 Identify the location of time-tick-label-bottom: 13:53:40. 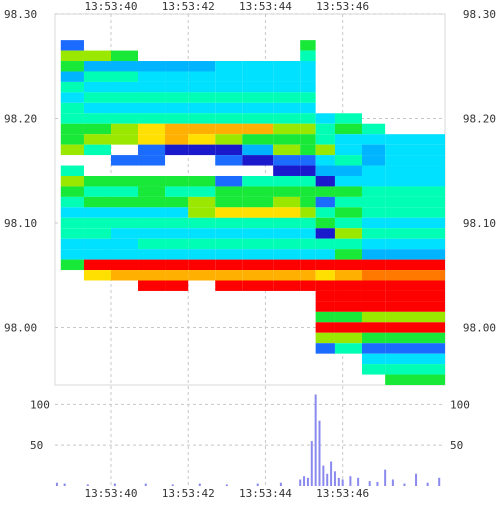
(110, 493).